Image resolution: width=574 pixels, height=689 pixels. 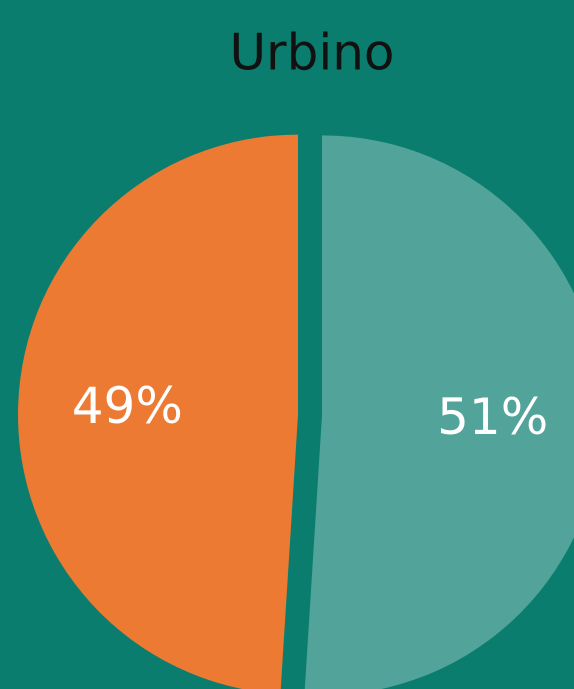 What do you see at coordinates (127, 406) in the screenshot?
I see `value-label: 49%` at bounding box center [127, 406].